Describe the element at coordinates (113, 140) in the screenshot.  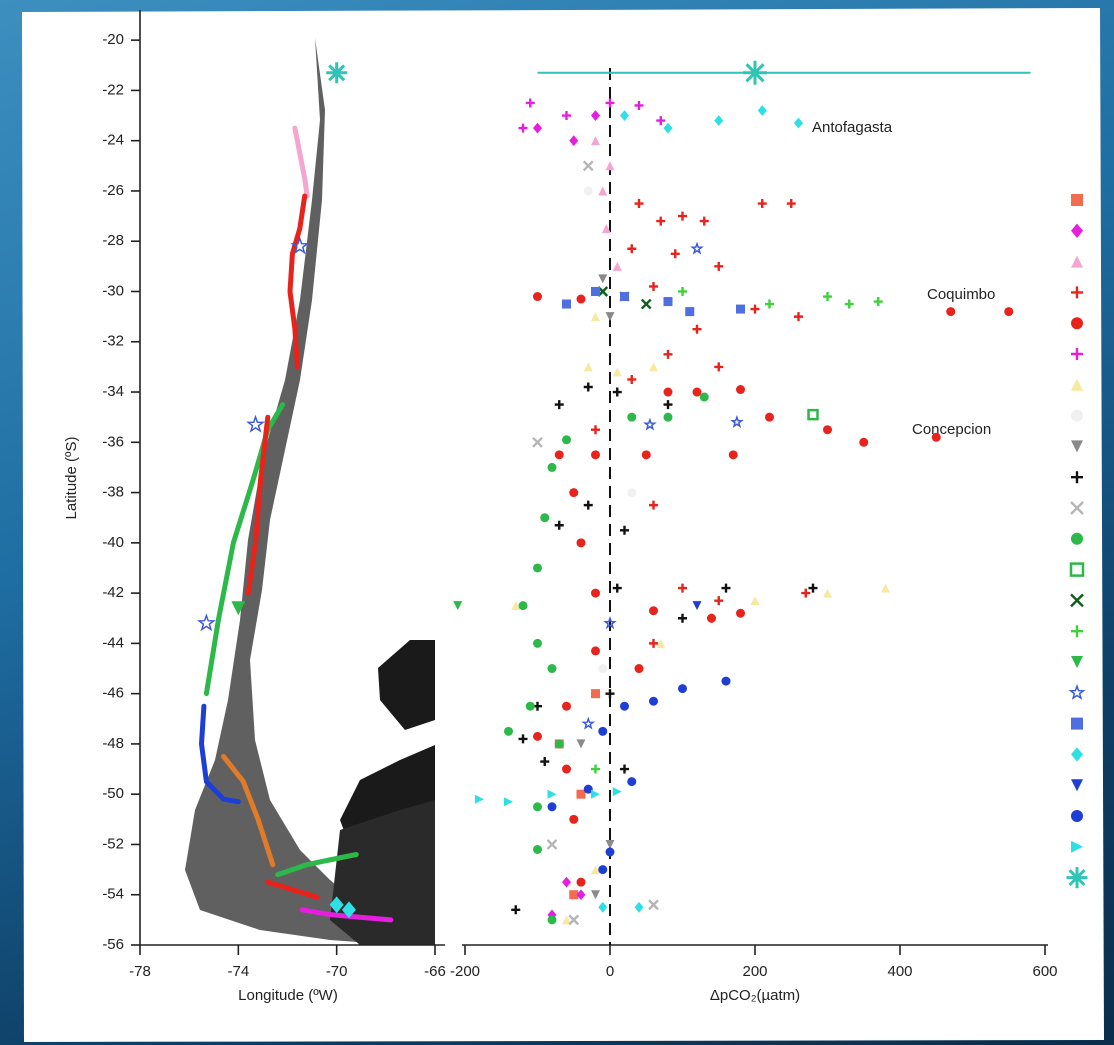
I see `y-tick-label: -24` at that location.